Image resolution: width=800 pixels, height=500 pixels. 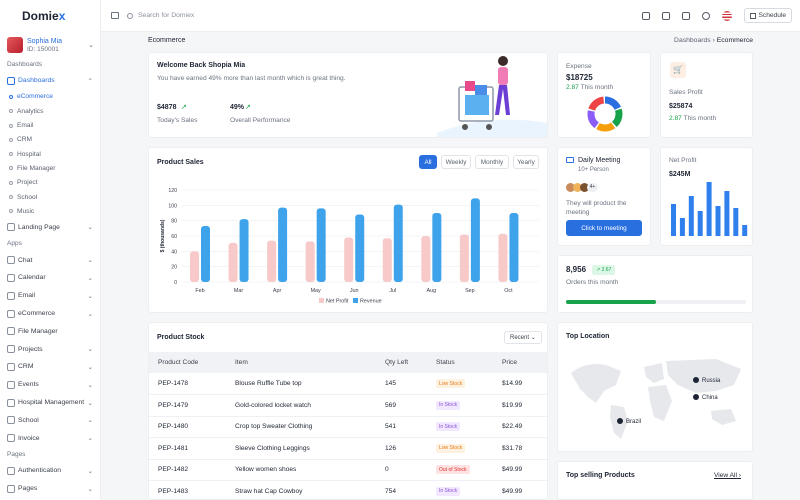 I want to click on sidebar-subitem-crm: CRM, so click(x=50, y=140).